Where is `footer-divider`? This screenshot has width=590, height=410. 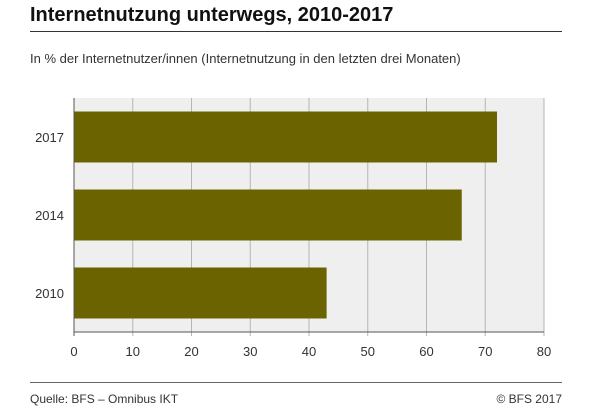 footer-divider is located at coordinates (296, 382).